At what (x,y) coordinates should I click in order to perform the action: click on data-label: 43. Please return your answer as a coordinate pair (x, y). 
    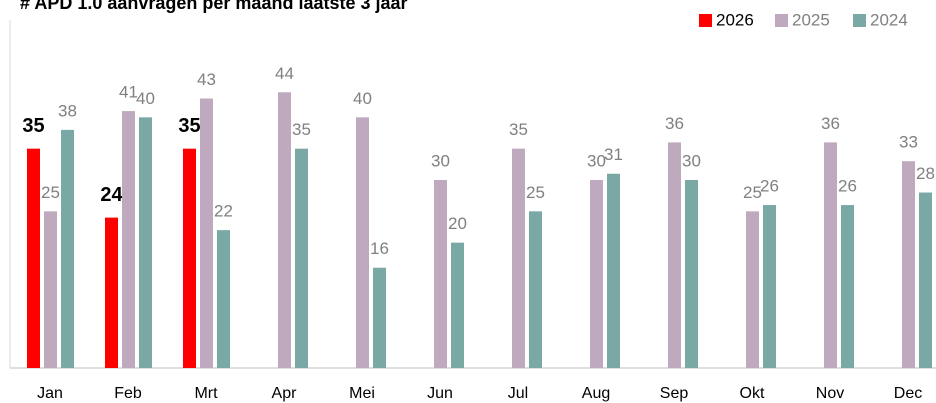
    Looking at the image, I should click on (206, 79).